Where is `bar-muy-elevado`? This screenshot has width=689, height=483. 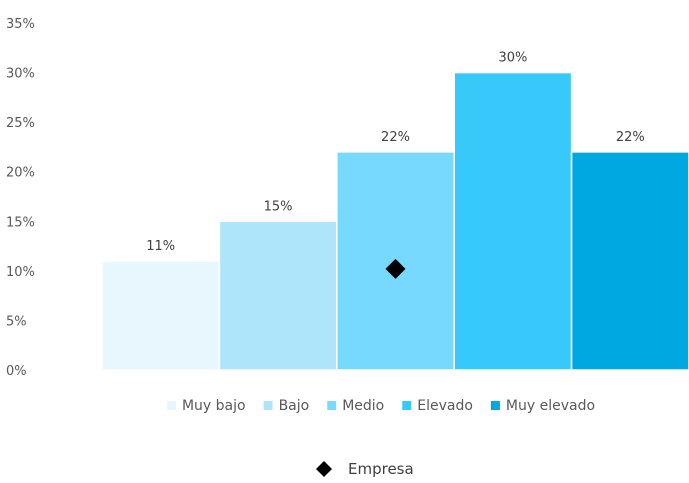 bar-muy-elevado is located at coordinates (629, 261).